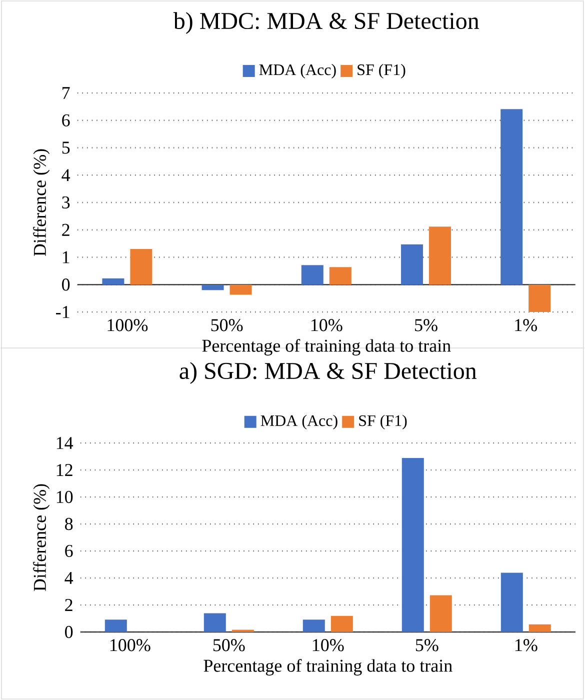 Image resolution: width=585 pixels, height=700 pixels. I want to click on y-tick-label: 10, so click(64, 497).